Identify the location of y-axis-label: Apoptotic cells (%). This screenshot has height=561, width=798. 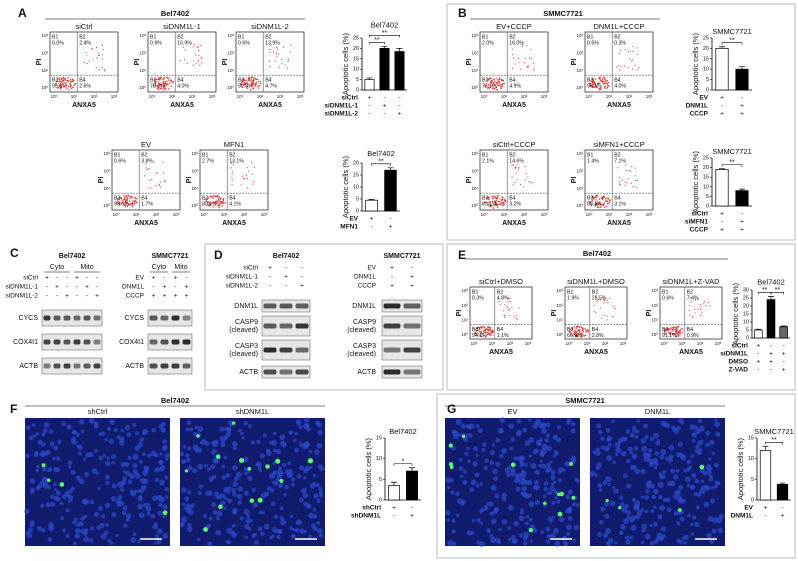
(345, 186).